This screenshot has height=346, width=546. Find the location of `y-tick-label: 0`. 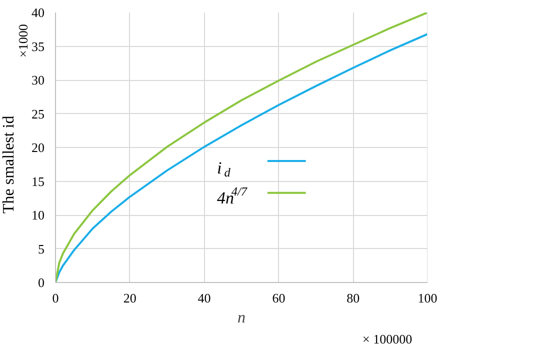

y-tick-label: 0 is located at coordinates (41, 282).